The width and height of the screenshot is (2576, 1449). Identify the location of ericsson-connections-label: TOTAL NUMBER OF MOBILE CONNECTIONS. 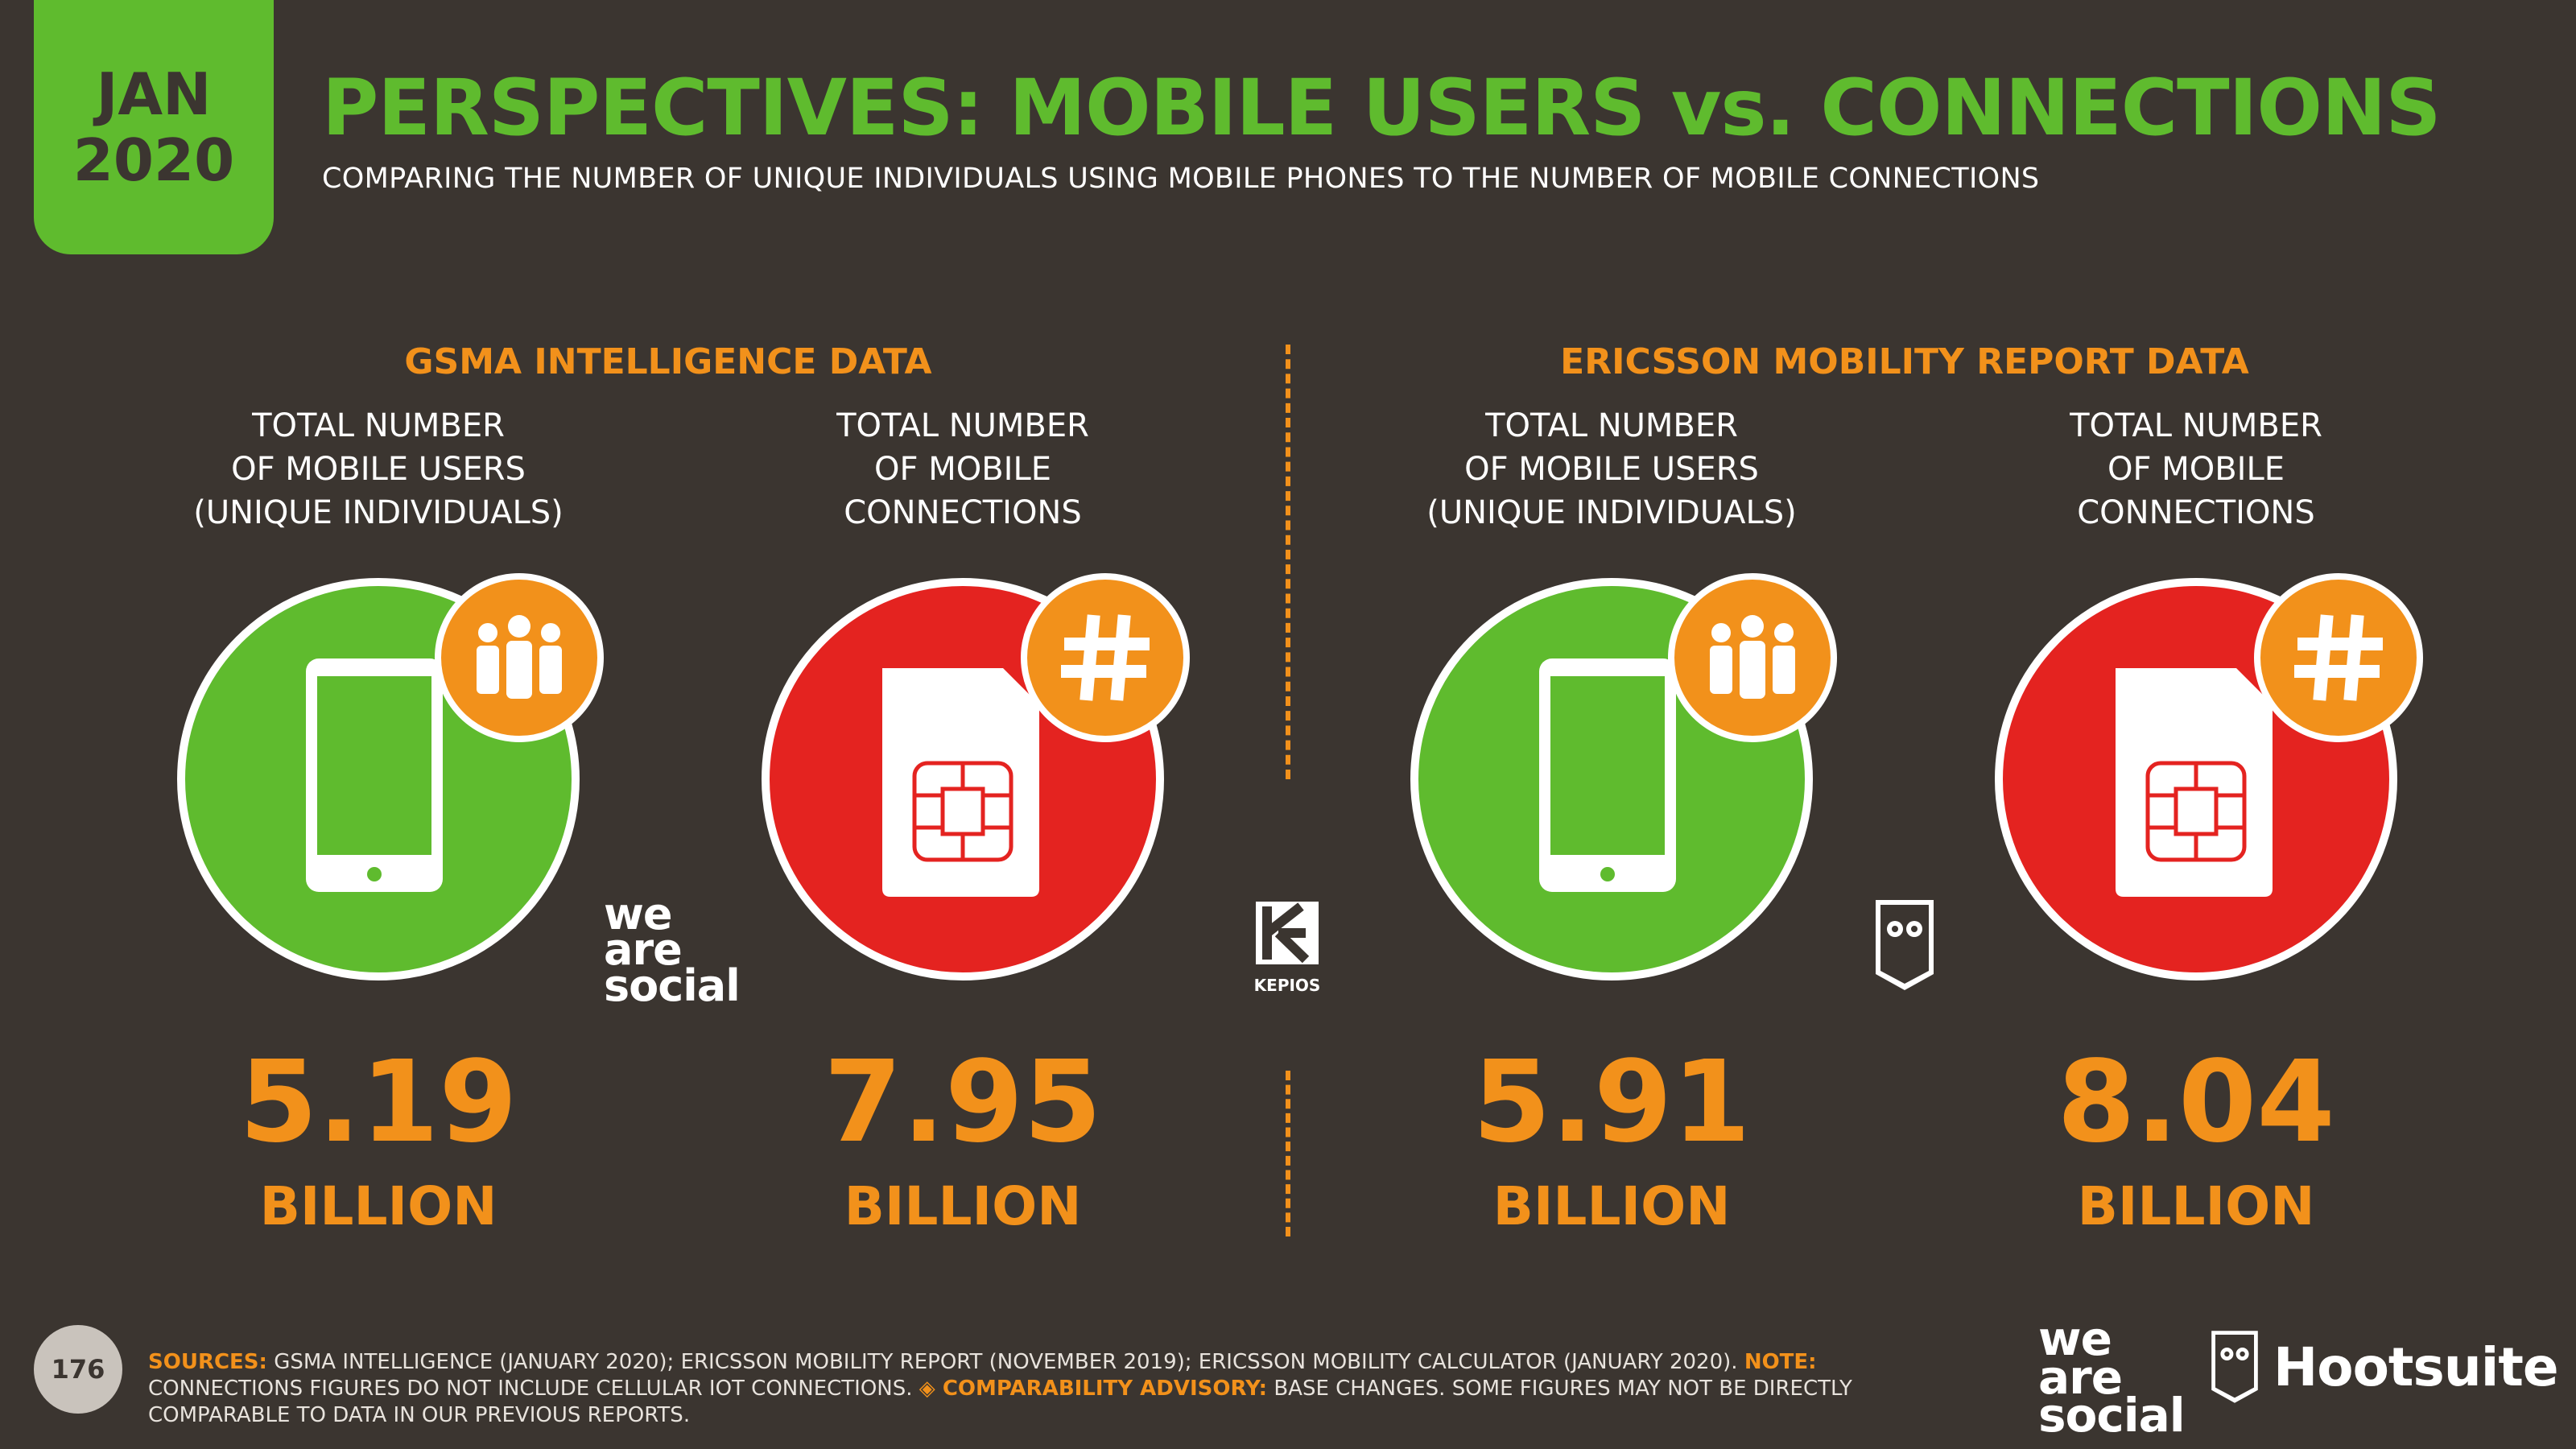
(2196, 469).